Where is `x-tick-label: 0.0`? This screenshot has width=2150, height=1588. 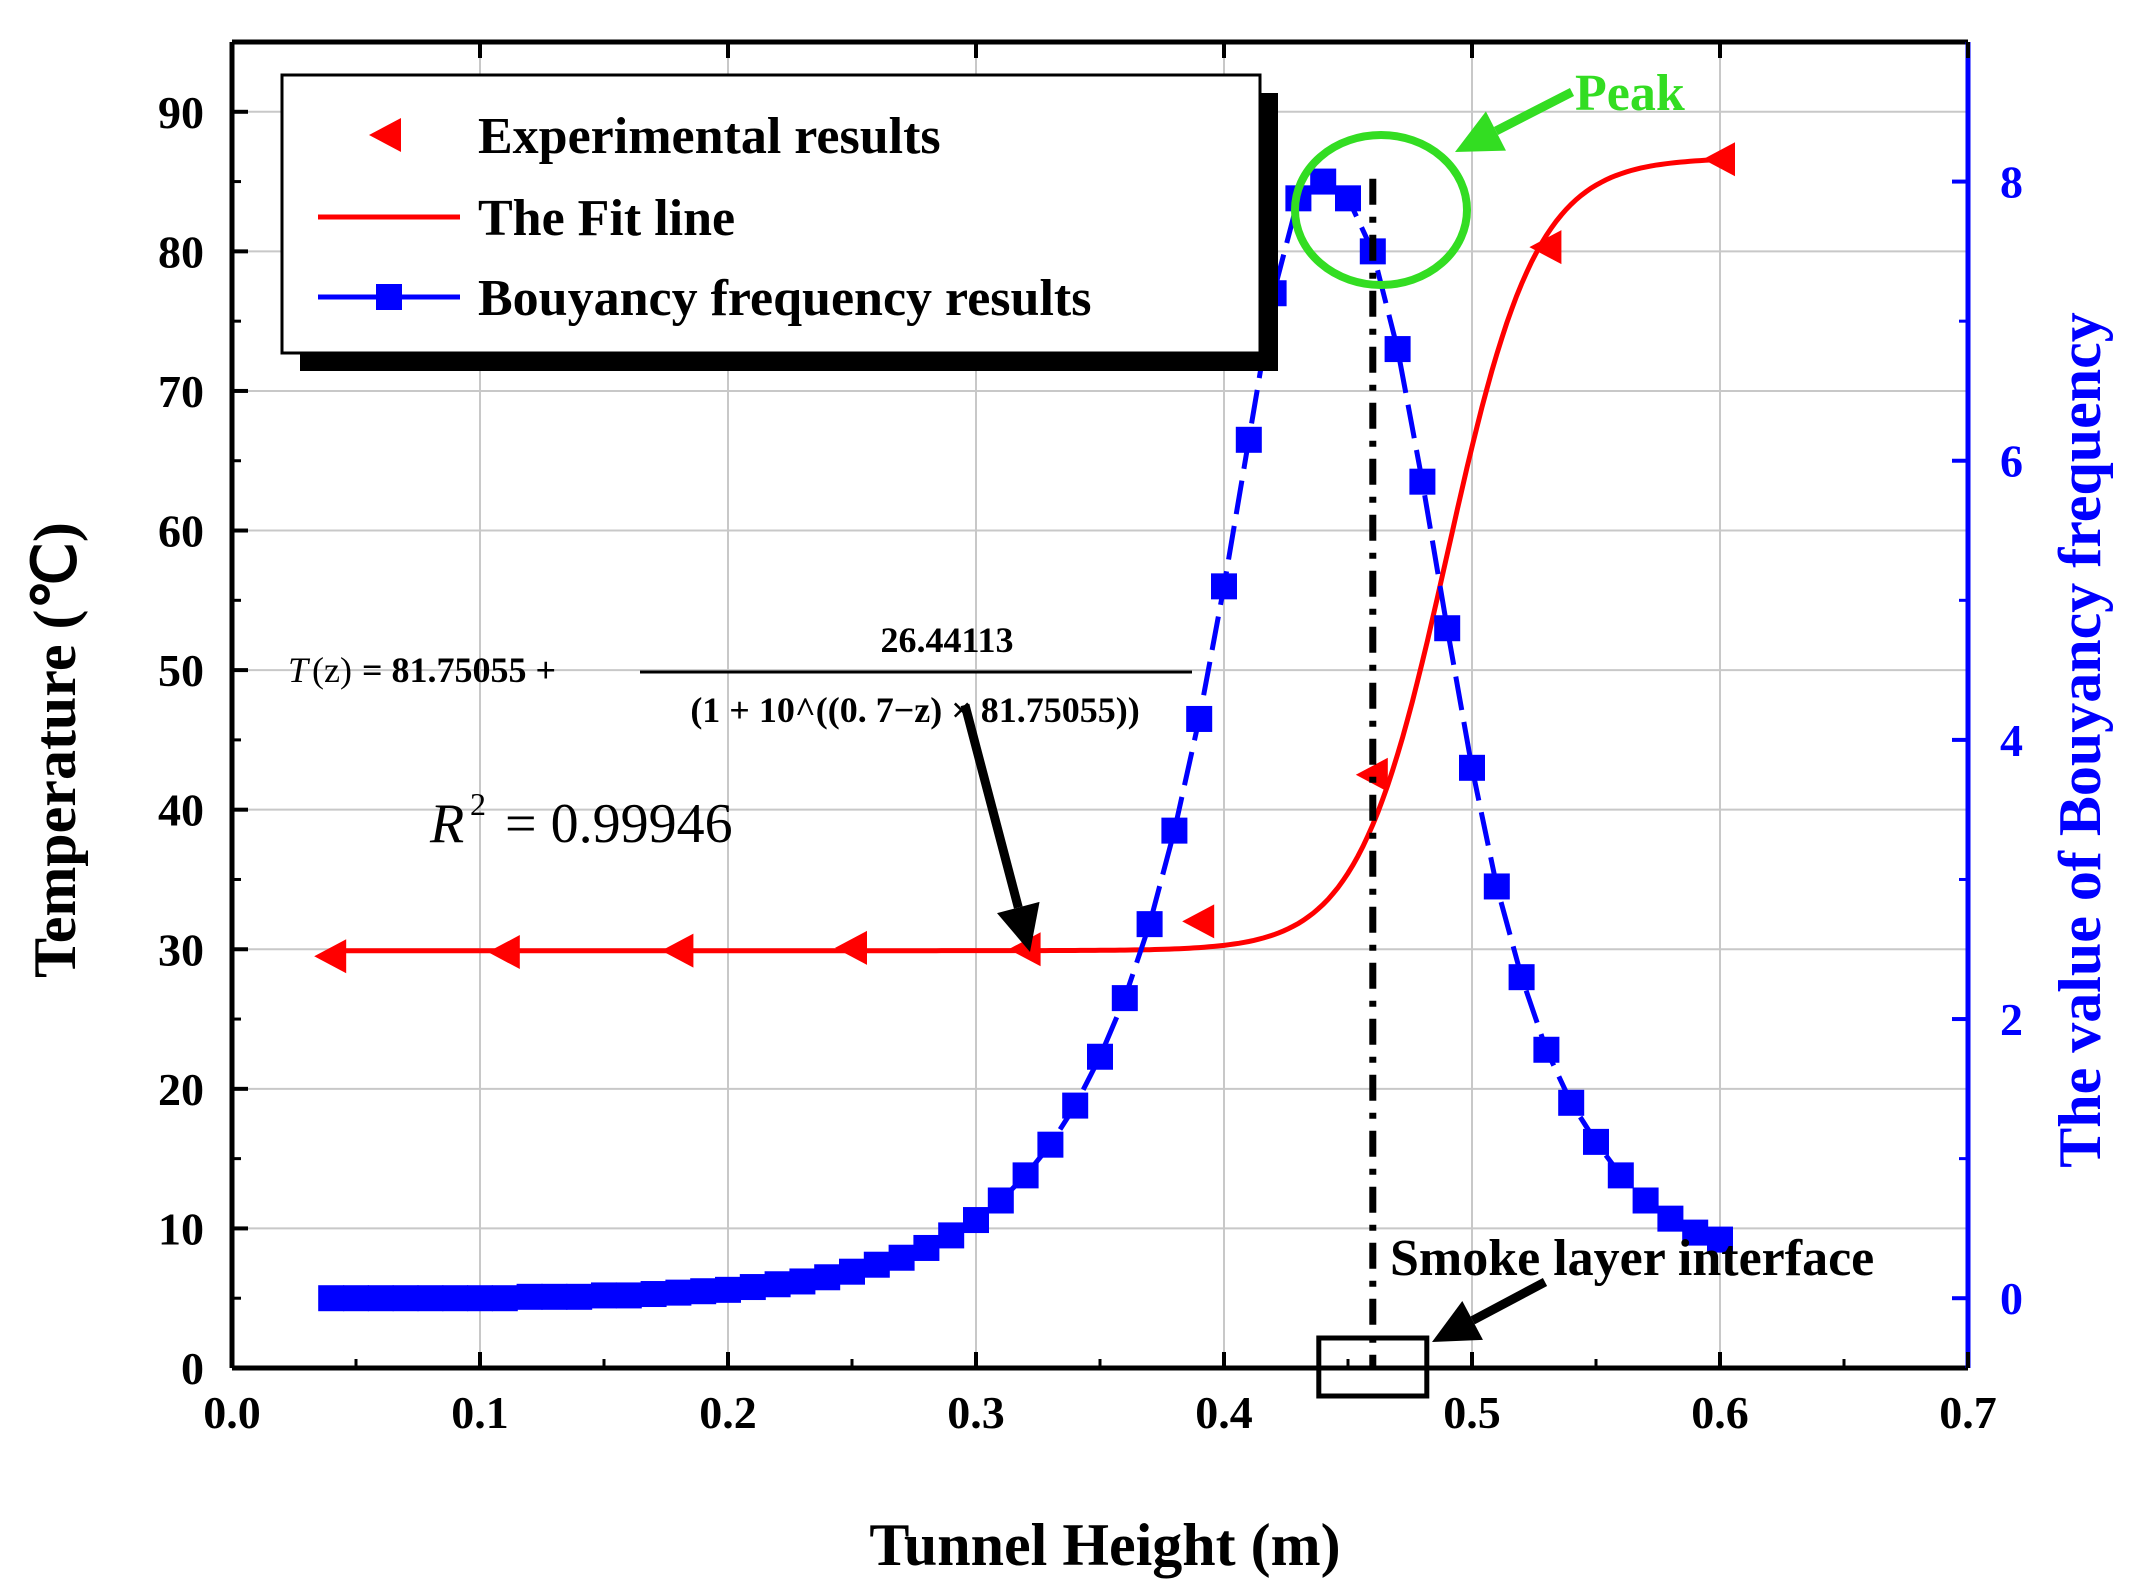
x-tick-label: 0.0 is located at coordinates (232, 1412).